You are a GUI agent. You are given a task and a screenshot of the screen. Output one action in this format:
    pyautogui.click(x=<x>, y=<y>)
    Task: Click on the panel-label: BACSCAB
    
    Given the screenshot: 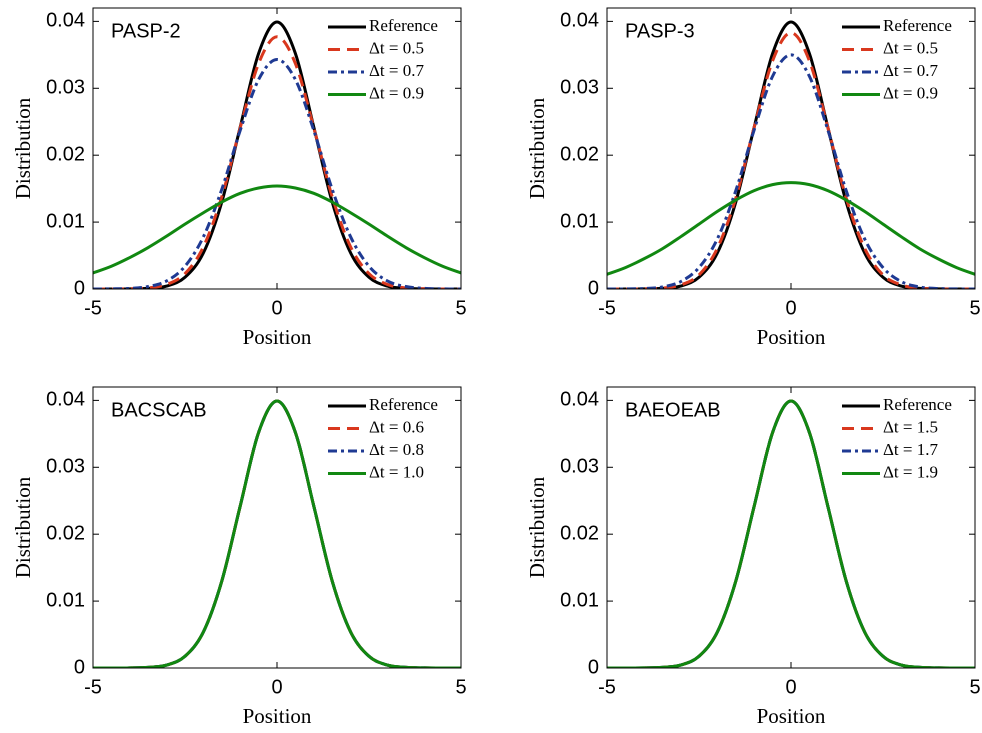 What is the action you would take?
    pyautogui.click(x=159, y=410)
    